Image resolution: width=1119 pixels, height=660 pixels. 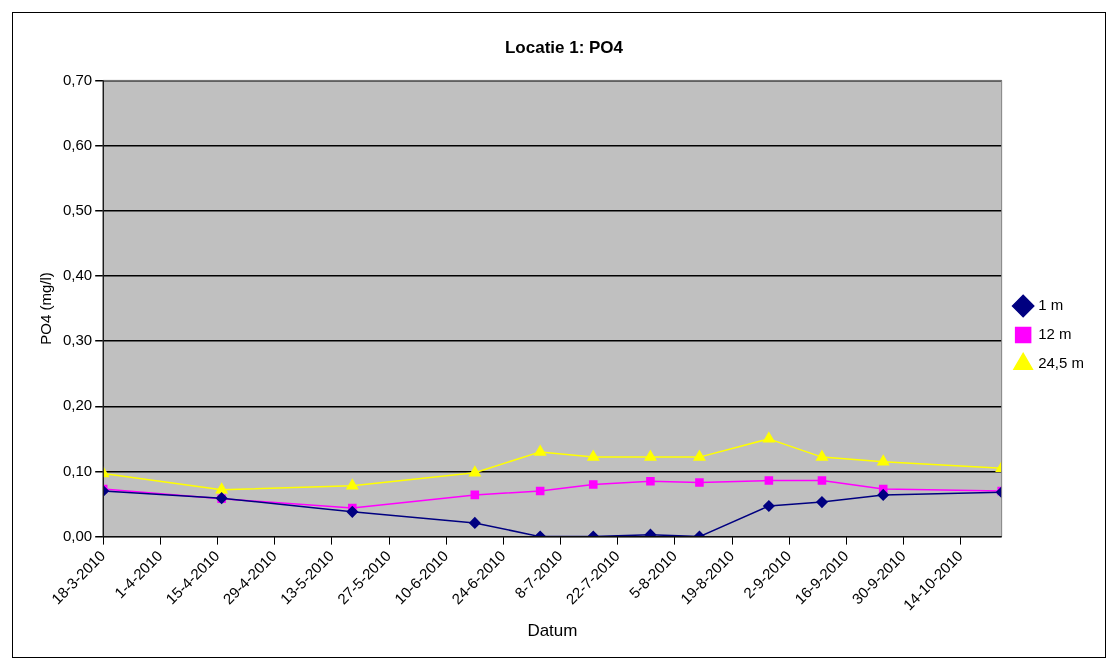 I want to click on legend-label: 24,5 m, so click(x=1061, y=363).